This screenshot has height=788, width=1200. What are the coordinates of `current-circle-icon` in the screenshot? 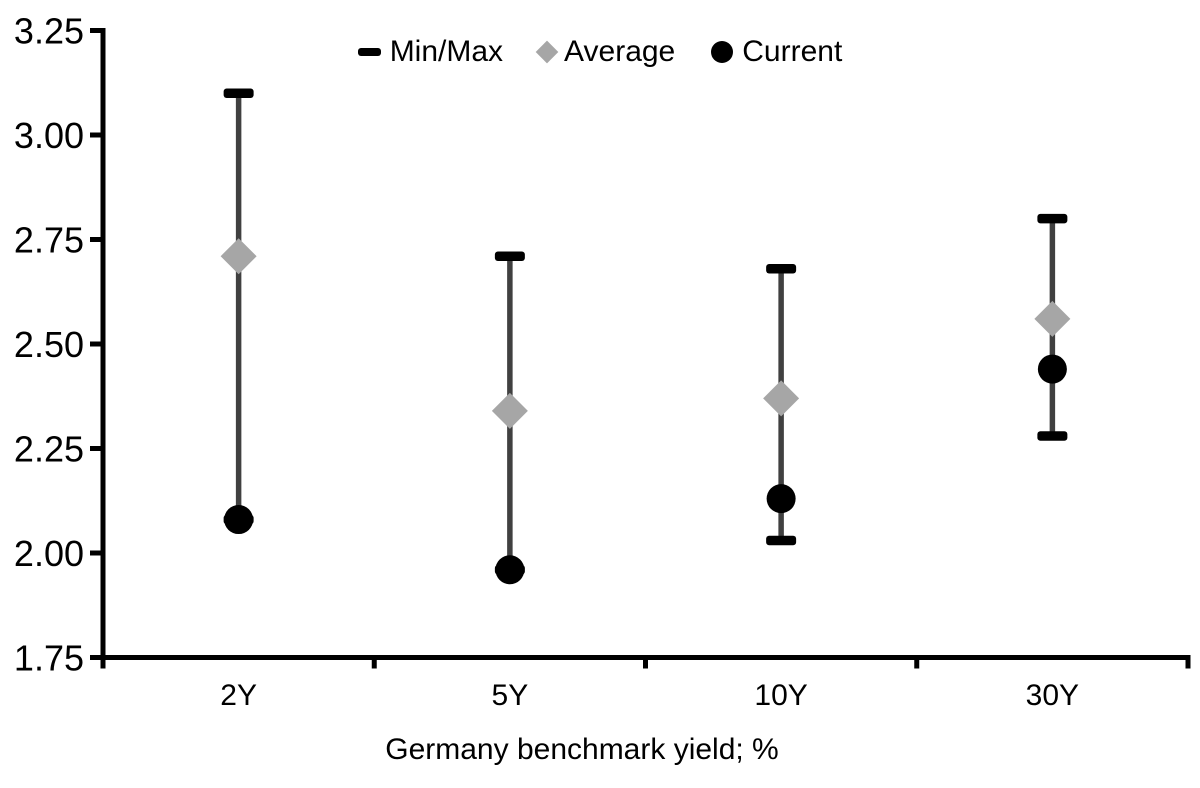 It's located at (722, 52).